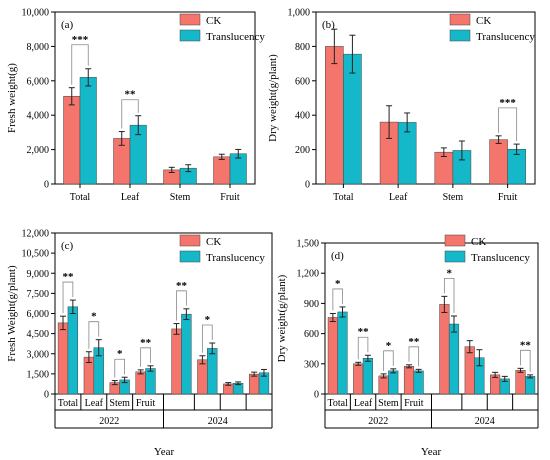  I want to click on y-tick-label: 10,500, so click(36, 254).